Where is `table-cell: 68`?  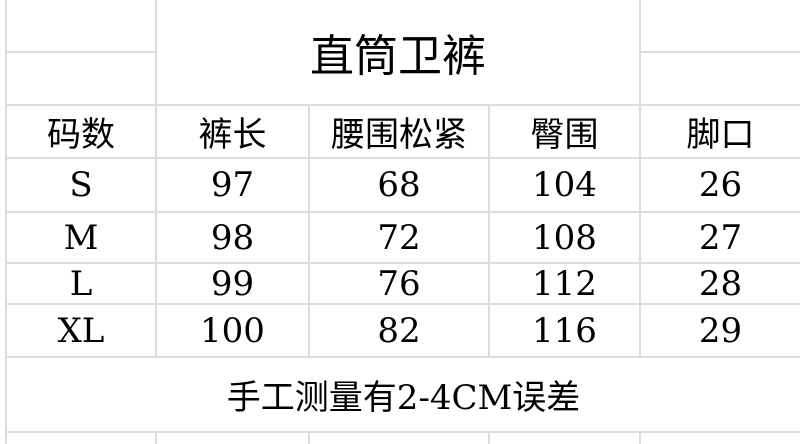 table-cell: 68 is located at coordinates (400, 186).